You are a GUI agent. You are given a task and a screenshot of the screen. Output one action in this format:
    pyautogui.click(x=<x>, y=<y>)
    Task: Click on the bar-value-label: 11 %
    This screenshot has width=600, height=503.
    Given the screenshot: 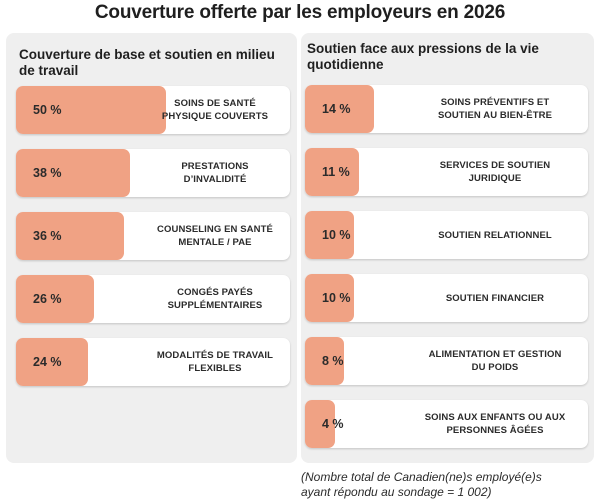 What is the action you would take?
    pyautogui.click(x=336, y=172)
    